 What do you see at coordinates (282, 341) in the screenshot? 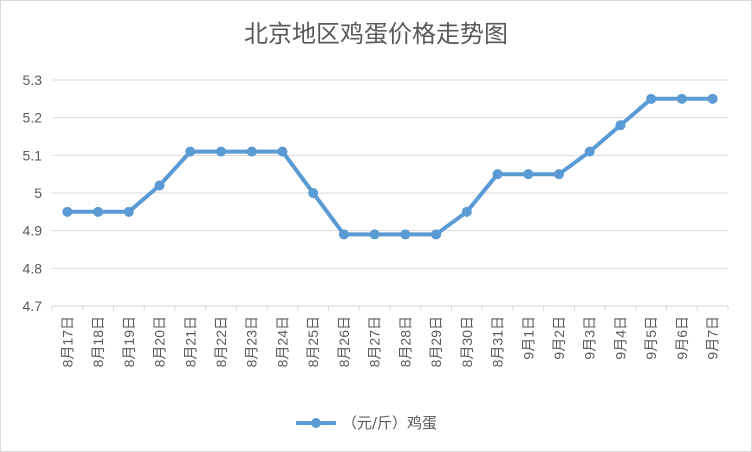
I see `x-tick-label: 8月24日` at bounding box center [282, 341].